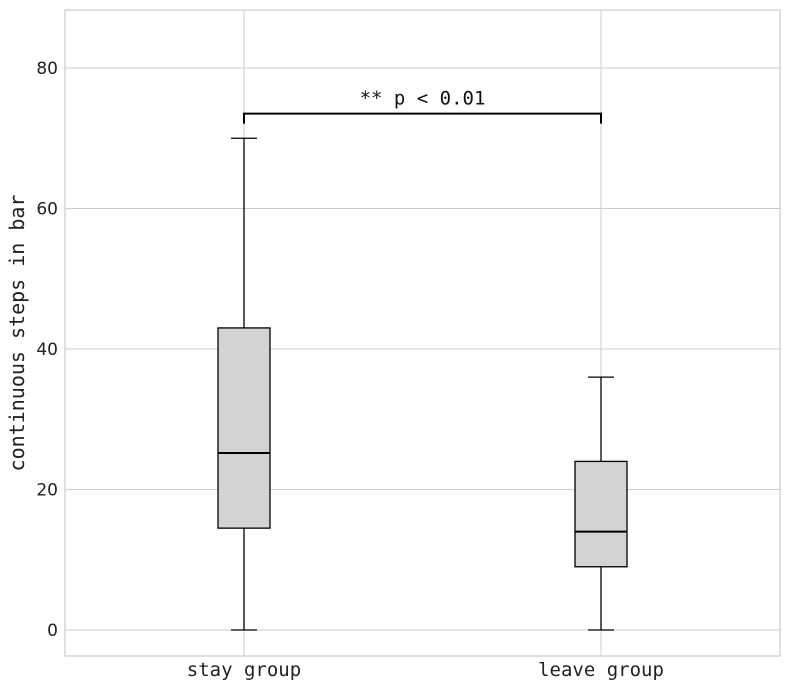  I want to click on y-tick-label: 20, so click(47, 491).